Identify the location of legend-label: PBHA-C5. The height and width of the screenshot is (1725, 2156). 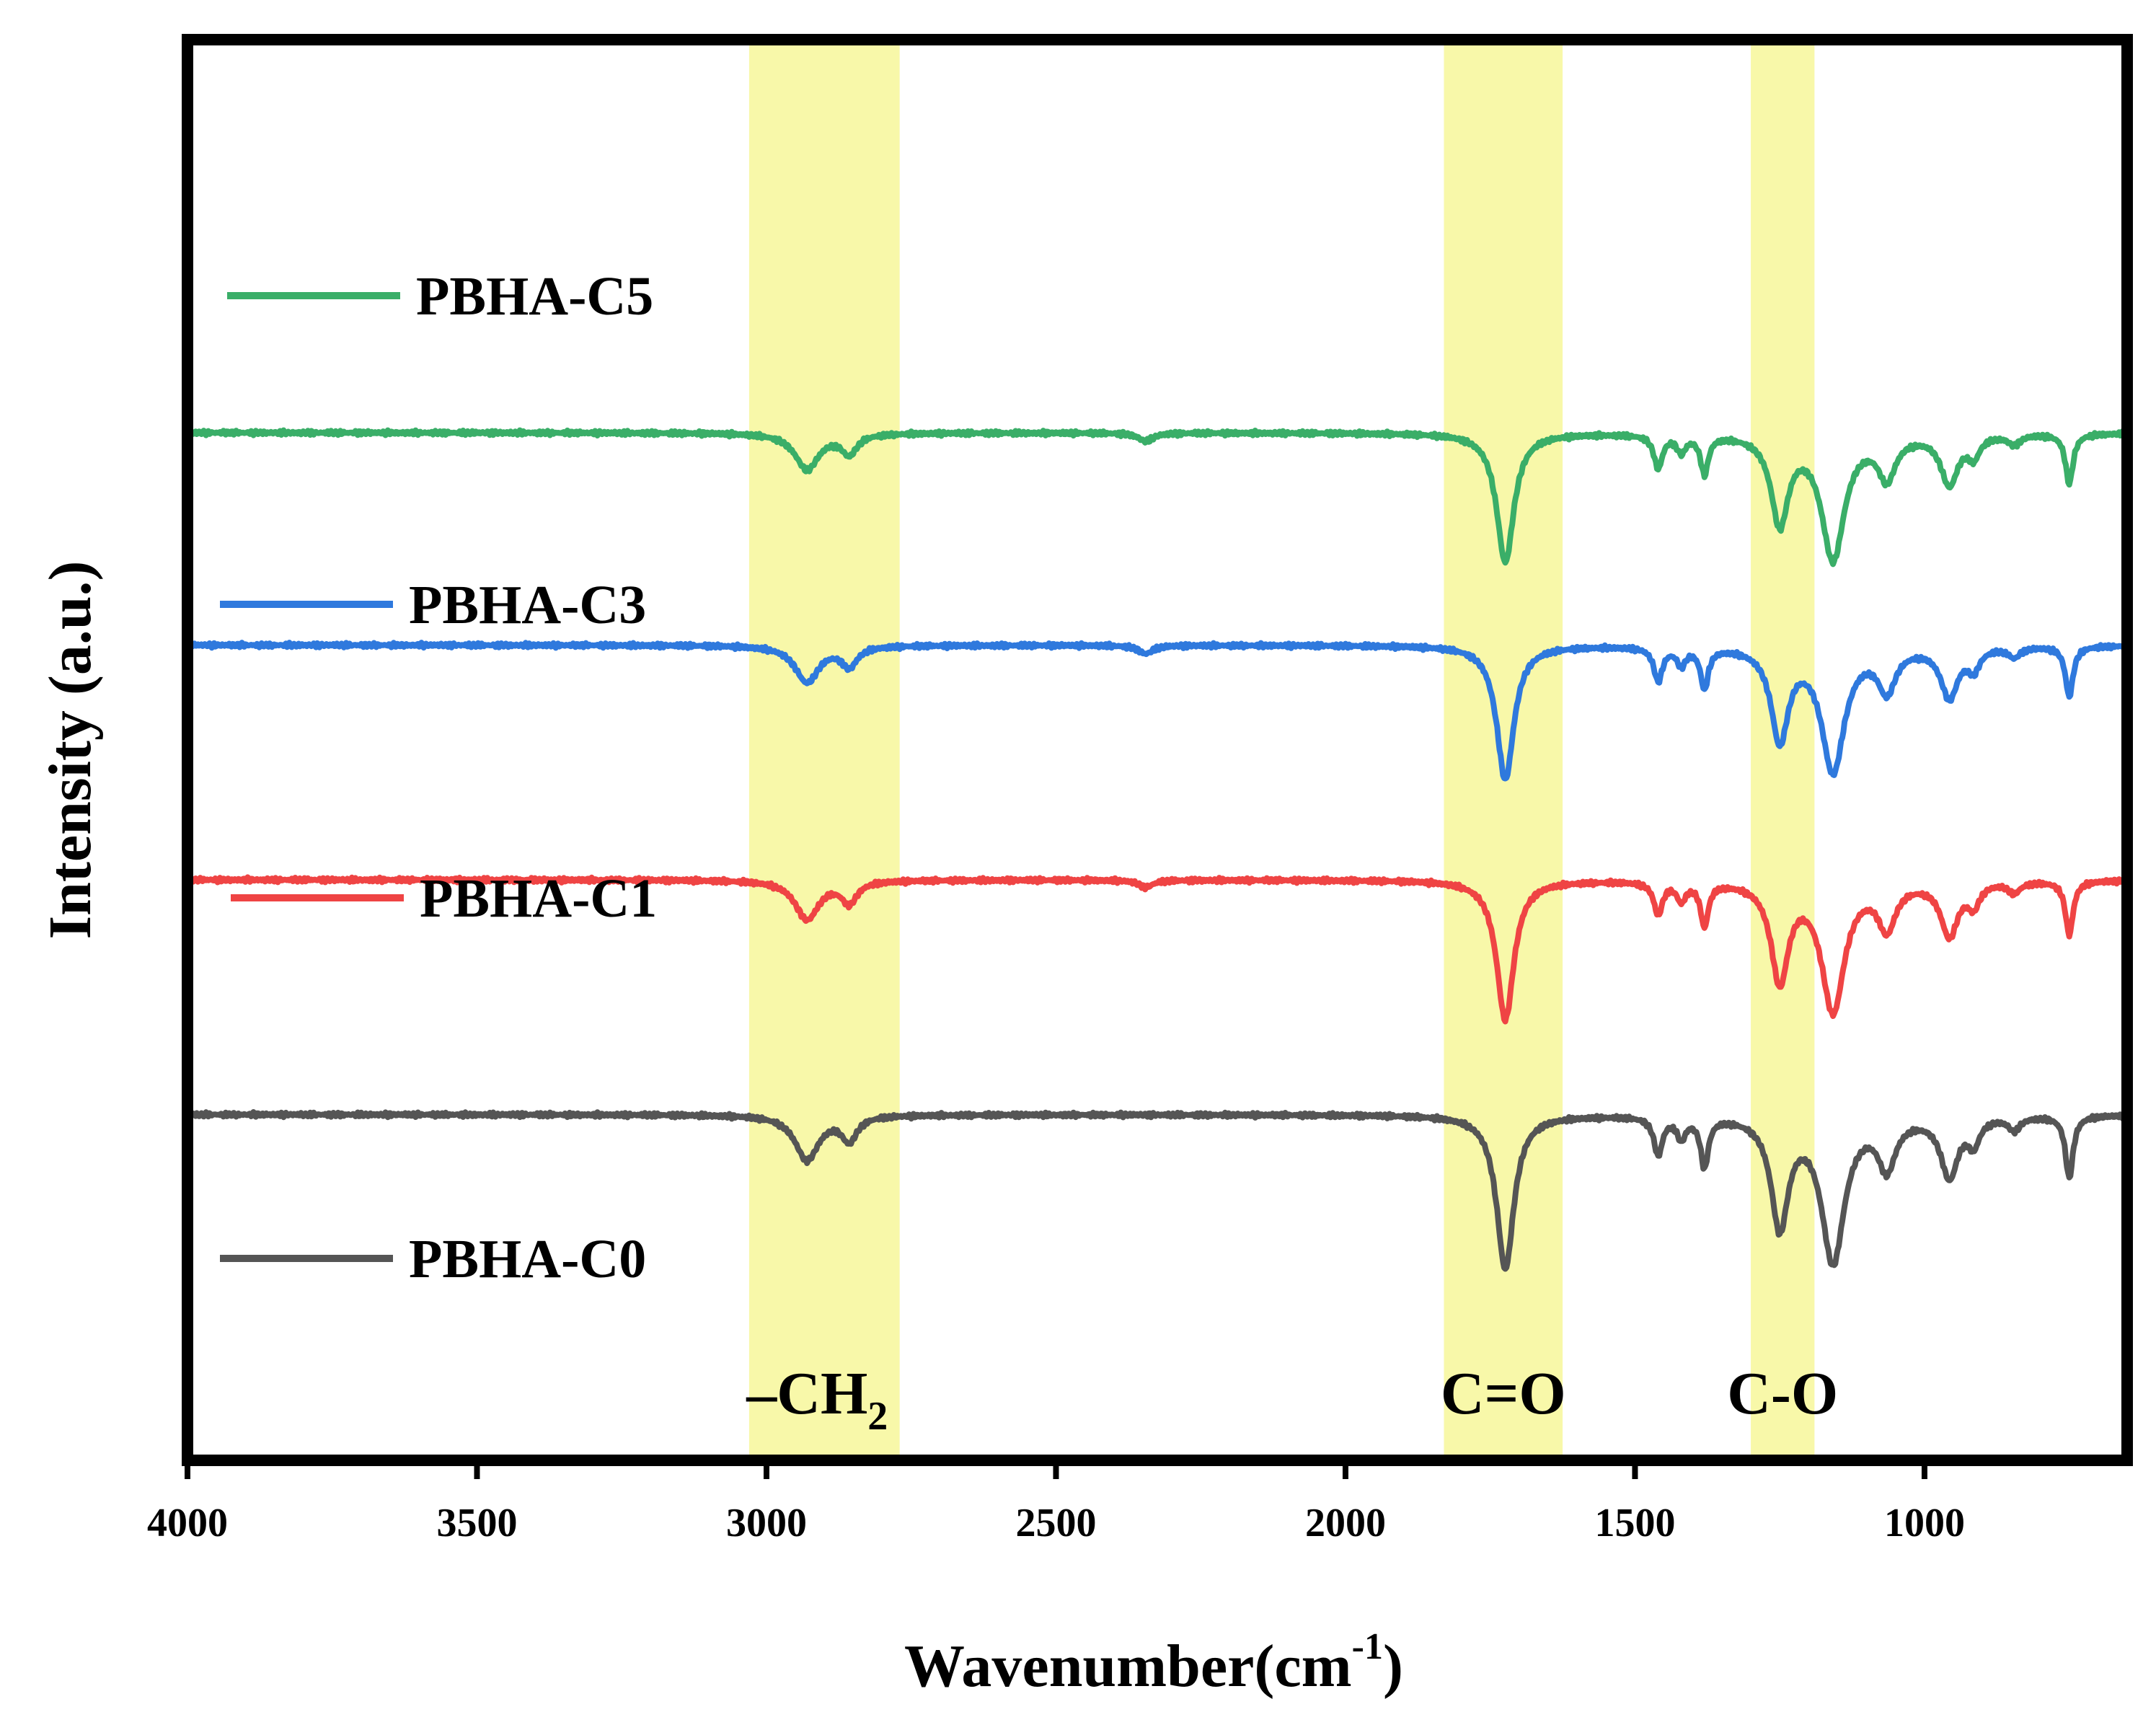
(534, 296).